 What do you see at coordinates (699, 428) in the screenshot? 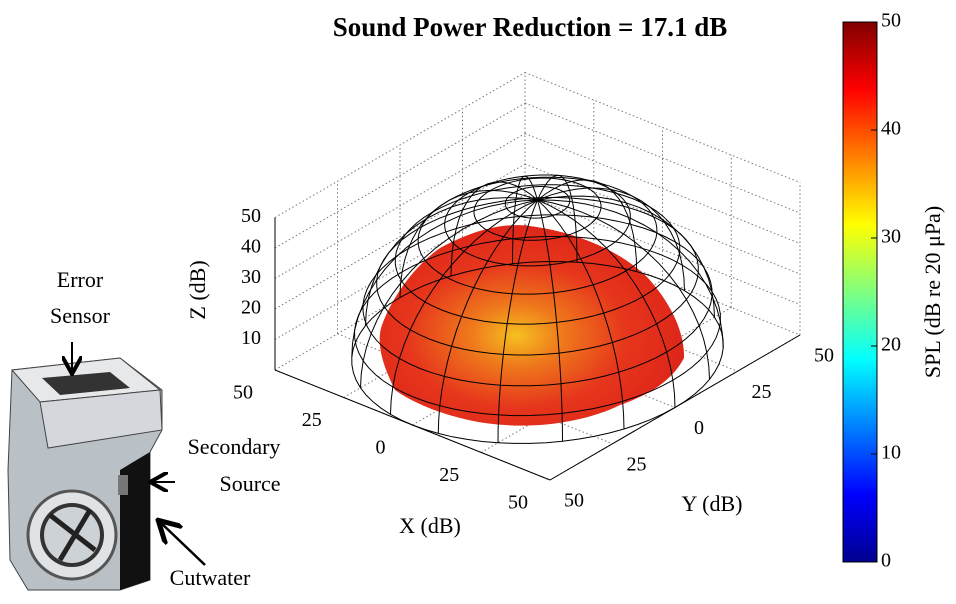
I see `y-tick-label: 0` at bounding box center [699, 428].